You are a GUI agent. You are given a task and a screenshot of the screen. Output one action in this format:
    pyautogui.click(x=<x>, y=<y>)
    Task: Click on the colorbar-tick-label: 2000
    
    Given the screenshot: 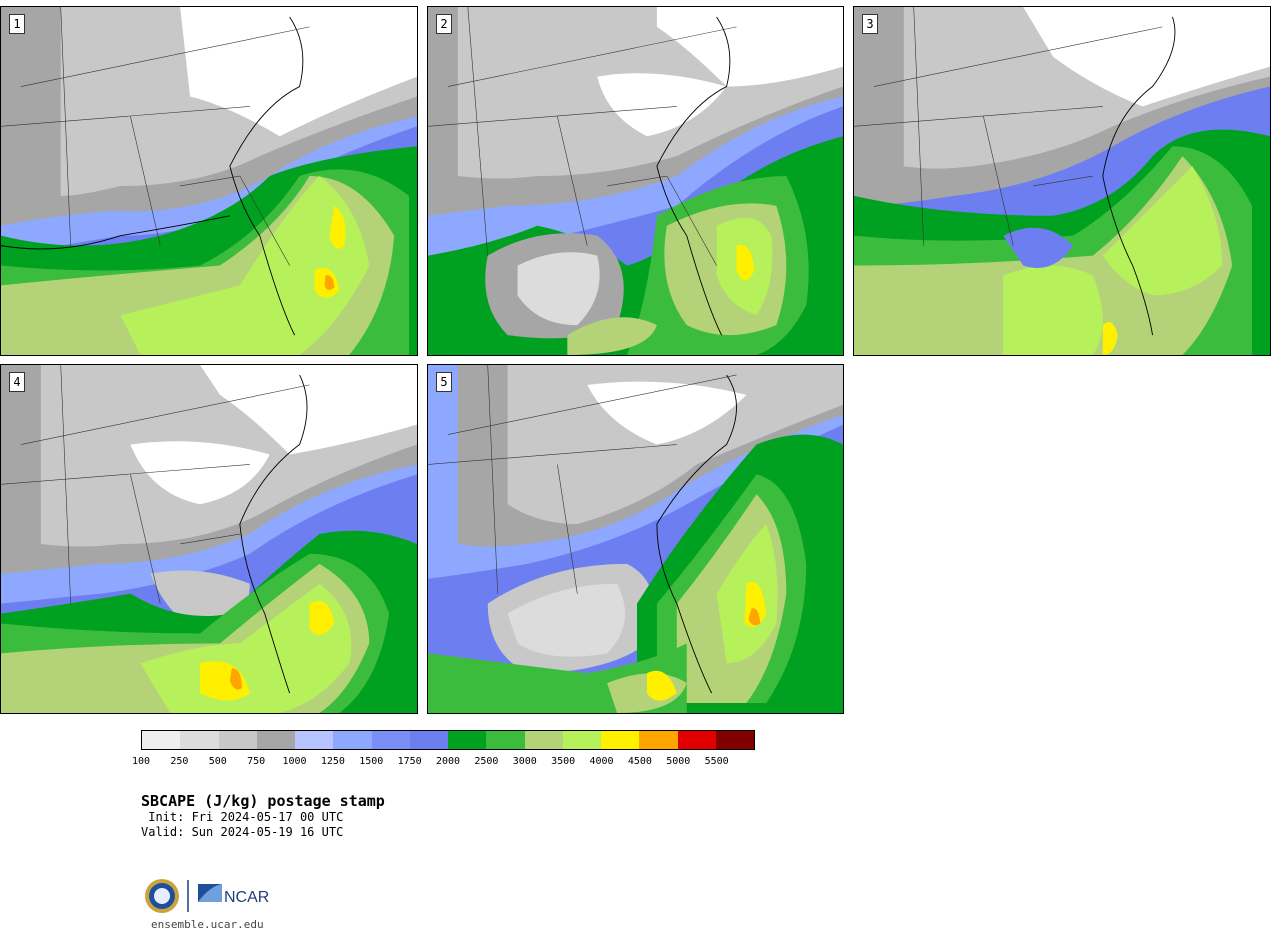 What is the action you would take?
    pyautogui.click(x=448, y=761)
    